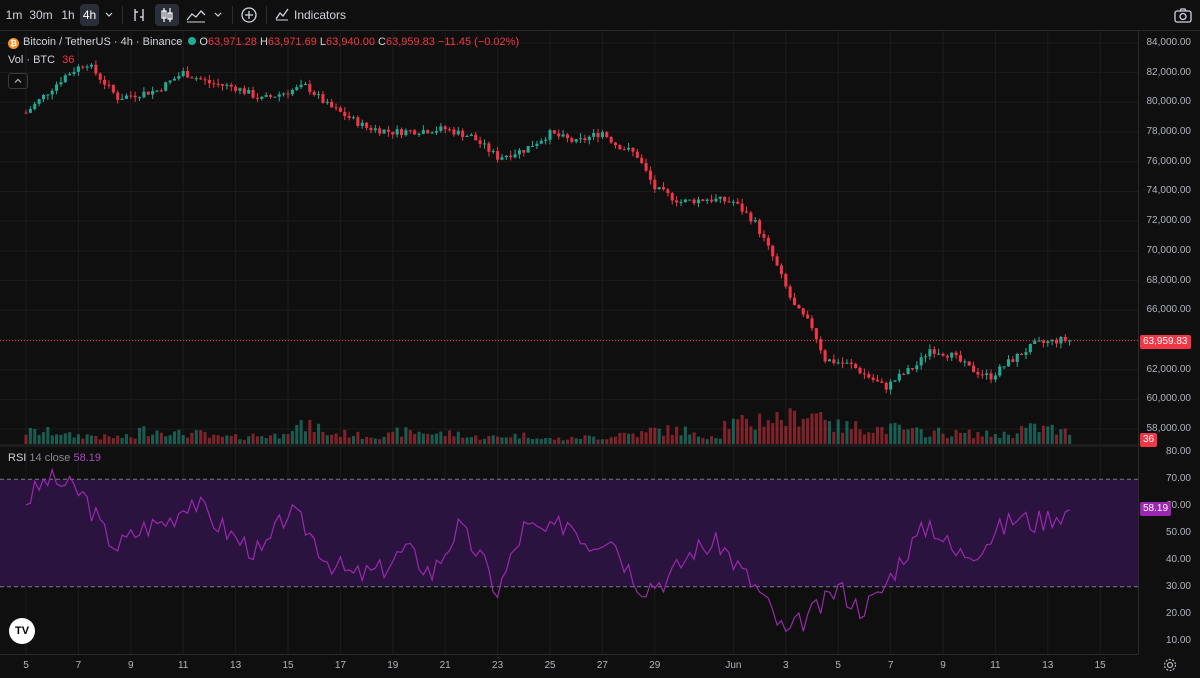  Describe the element at coordinates (1170, 667) in the screenshot. I see `settings-gear-icon` at that location.